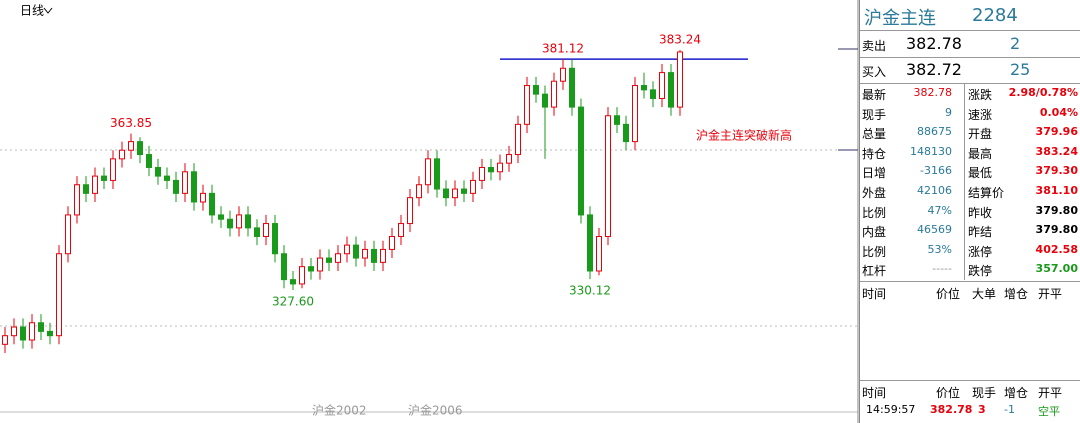  Describe the element at coordinates (1056, 171) in the screenshot. I see `stat-value: 379.30` at that location.